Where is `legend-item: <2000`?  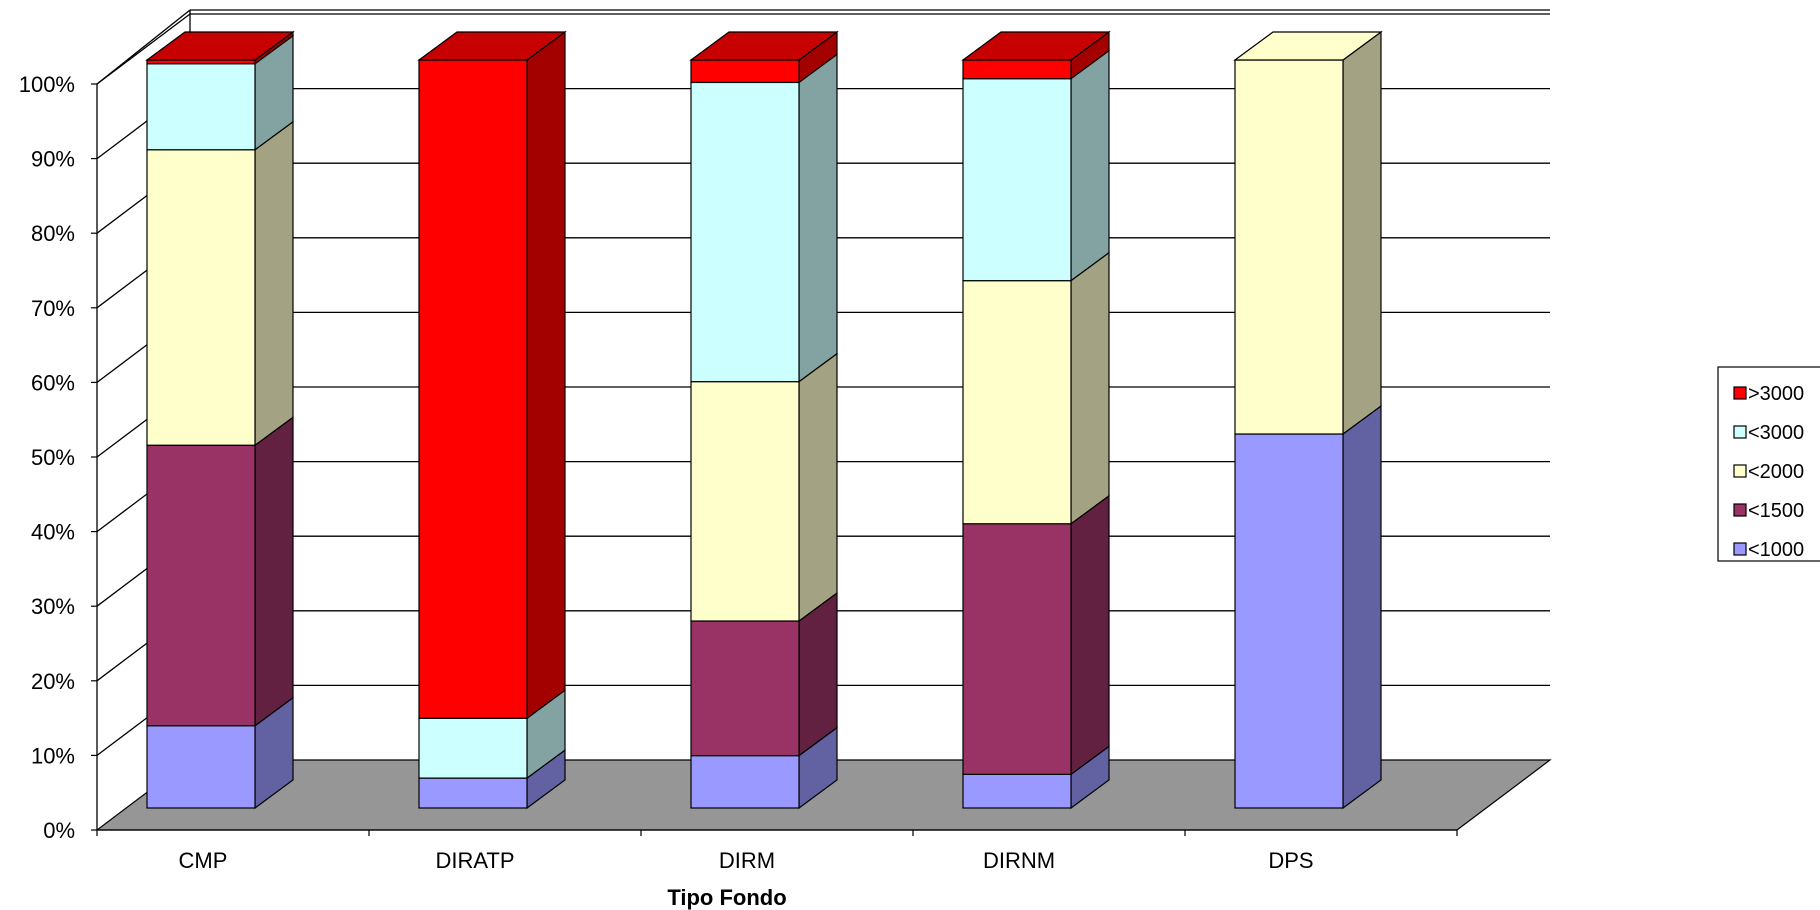 legend-item: <2000 is located at coordinates (1768, 472).